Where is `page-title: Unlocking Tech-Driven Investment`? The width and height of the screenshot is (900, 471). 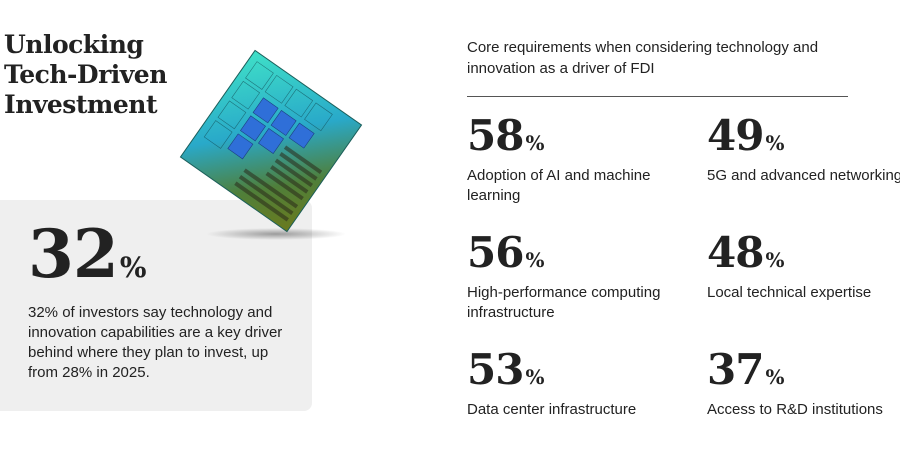
page-title: Unlocking Tech-Driven Investment is located at coordinates (104, 75).